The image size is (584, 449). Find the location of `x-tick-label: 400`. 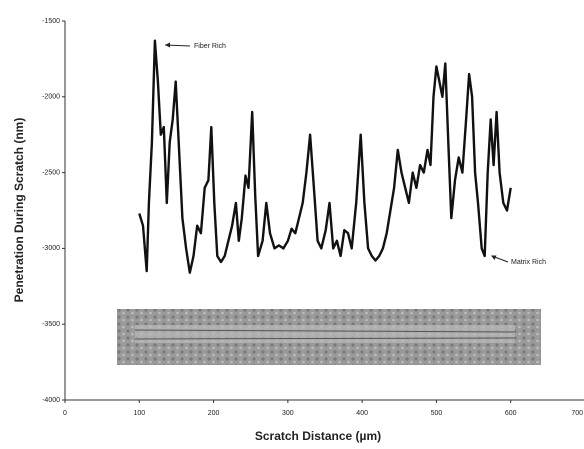

x-tick-label: 400 is located at coordinates (362, 413).